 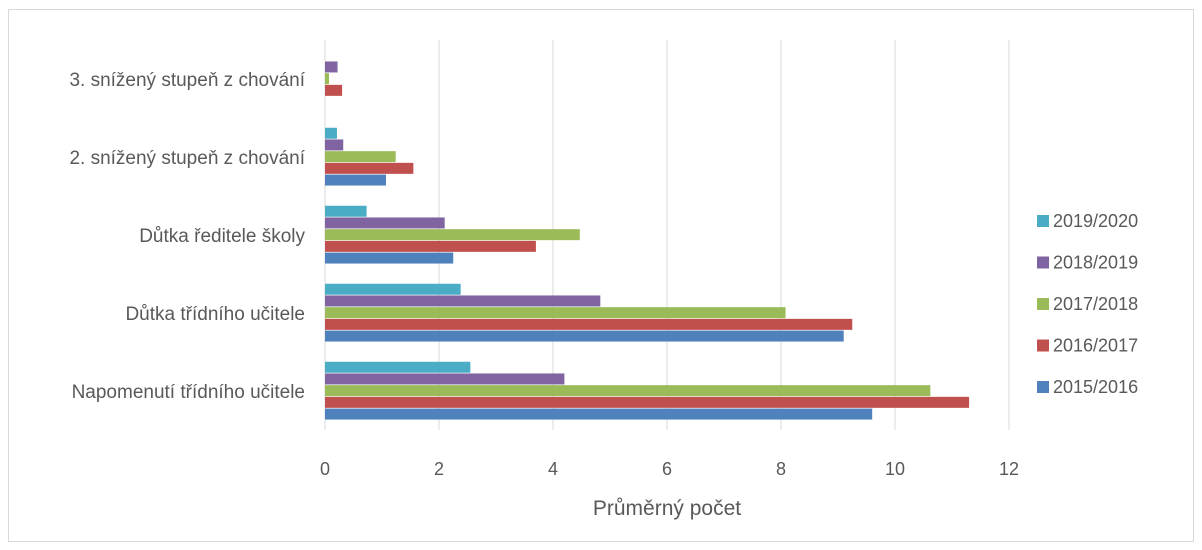 I want to click on category-label: 3. snížený stupeň z chování, so click(x=187, y=80).